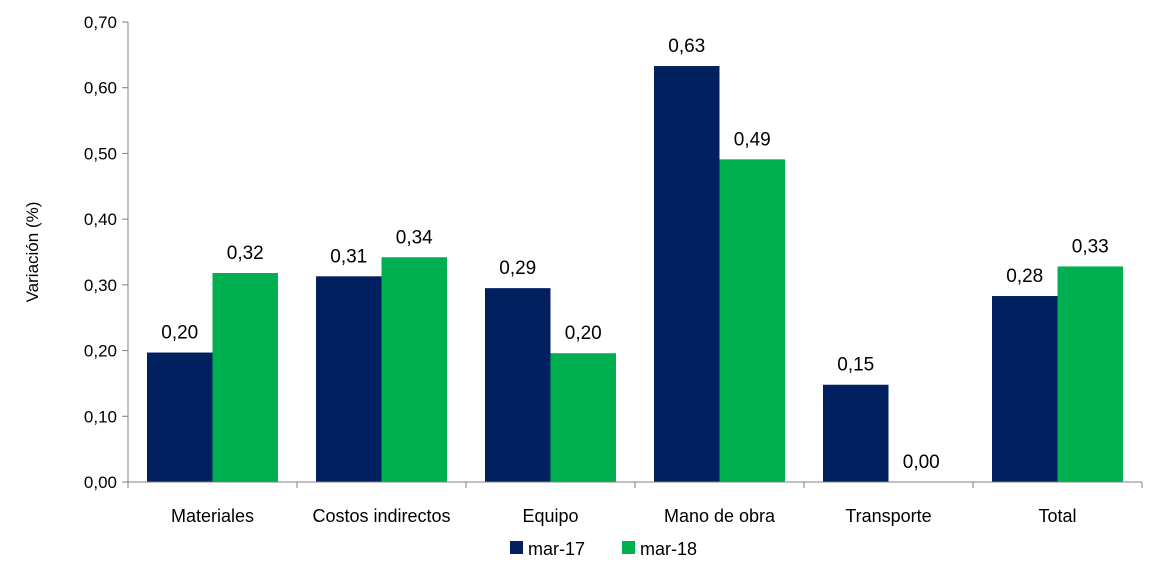 This screenshot has height=568, width=1151. I want to click on data-label: 0,29, so click(517, 268).